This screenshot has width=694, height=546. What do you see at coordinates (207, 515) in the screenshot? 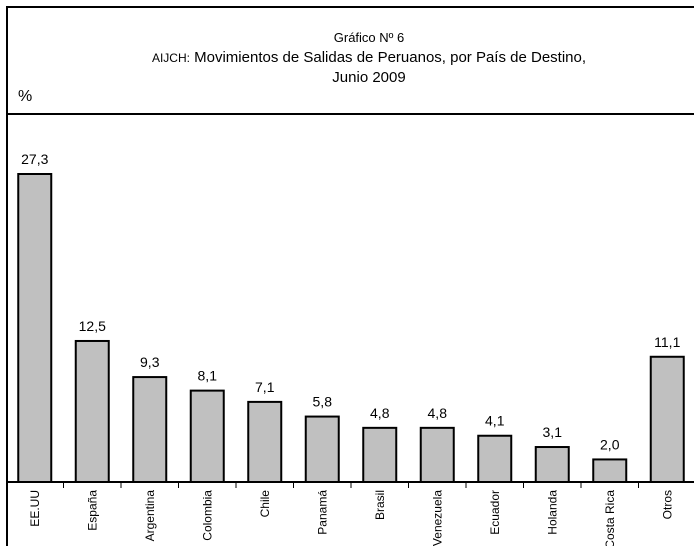
I see `x-tick-label-3: Colombia` at bounding box center [207, 515].